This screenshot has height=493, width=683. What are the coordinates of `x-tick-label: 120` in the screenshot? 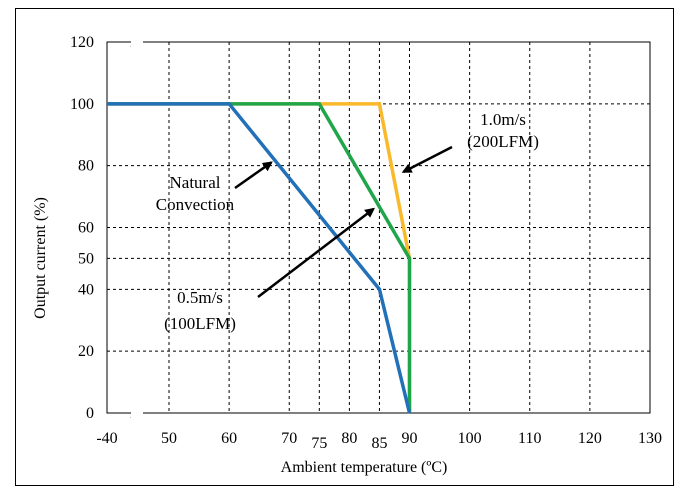 It's located at (590, 438).